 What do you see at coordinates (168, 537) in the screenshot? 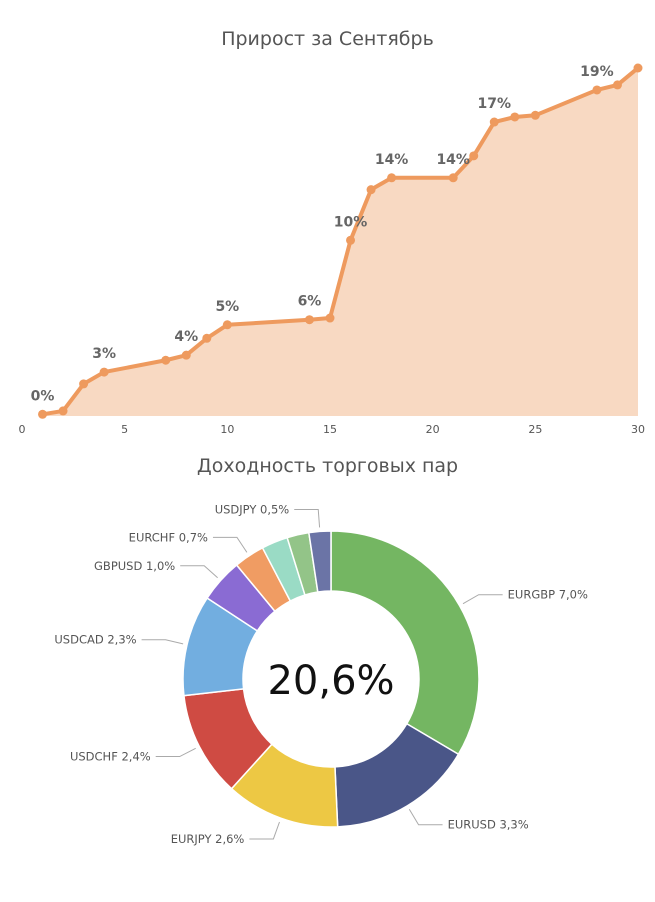
I see `slice-label: EURCHF 0,7%` at bounding box center [168, 537].